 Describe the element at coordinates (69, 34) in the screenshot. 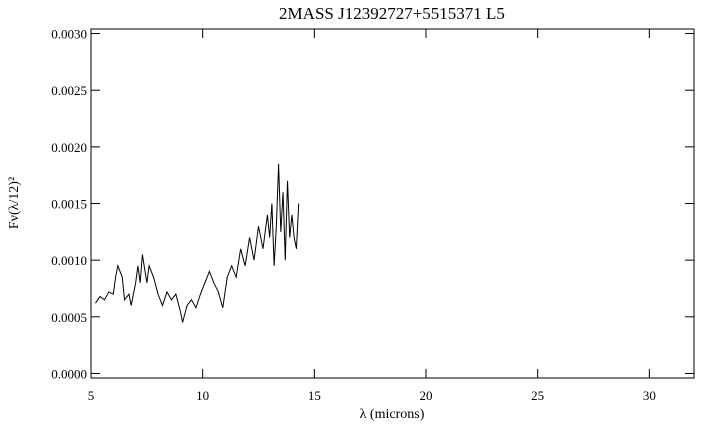

I see `y-tick-label: 0.0030` at that location.